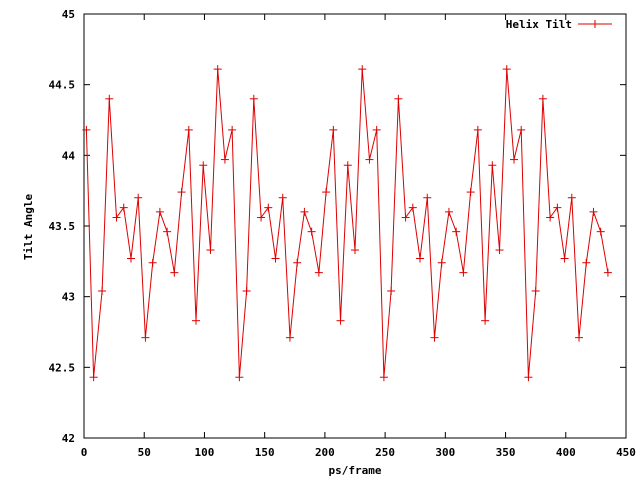  What do you see at coordinates (506, 452) in the screenshot?
I see `x-tick-label: 350` at bounding box center [506, 452].